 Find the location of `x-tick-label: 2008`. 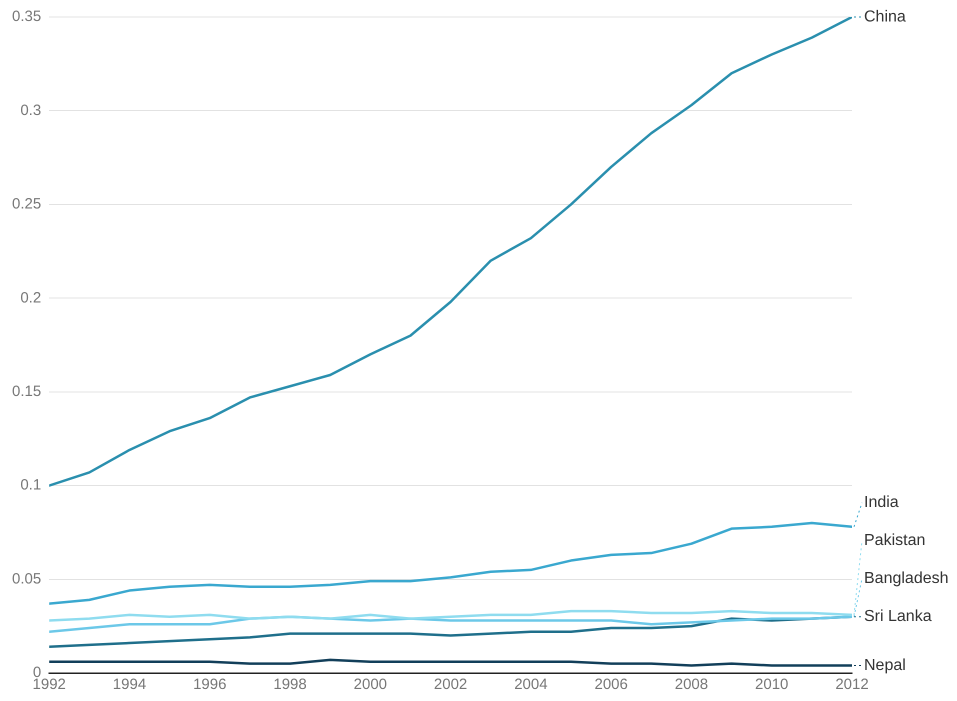

x-tick-label: 2008 is located at coordinates (691, 685).